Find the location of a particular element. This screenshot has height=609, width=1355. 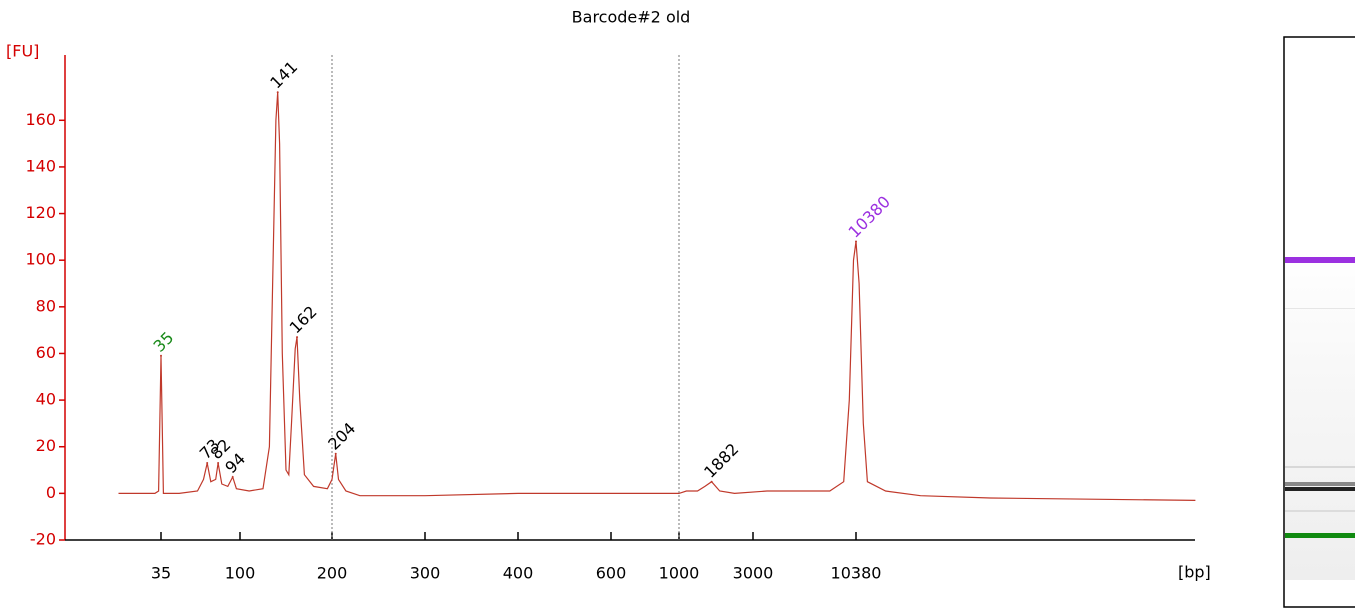

peak-label: 141 is located at coordinates (283, 74).